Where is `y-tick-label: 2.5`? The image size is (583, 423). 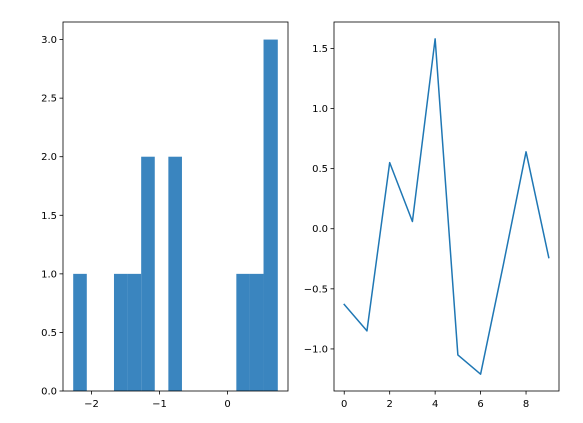 y-tick-label: 2.5 is located at coordinates (49, 99).